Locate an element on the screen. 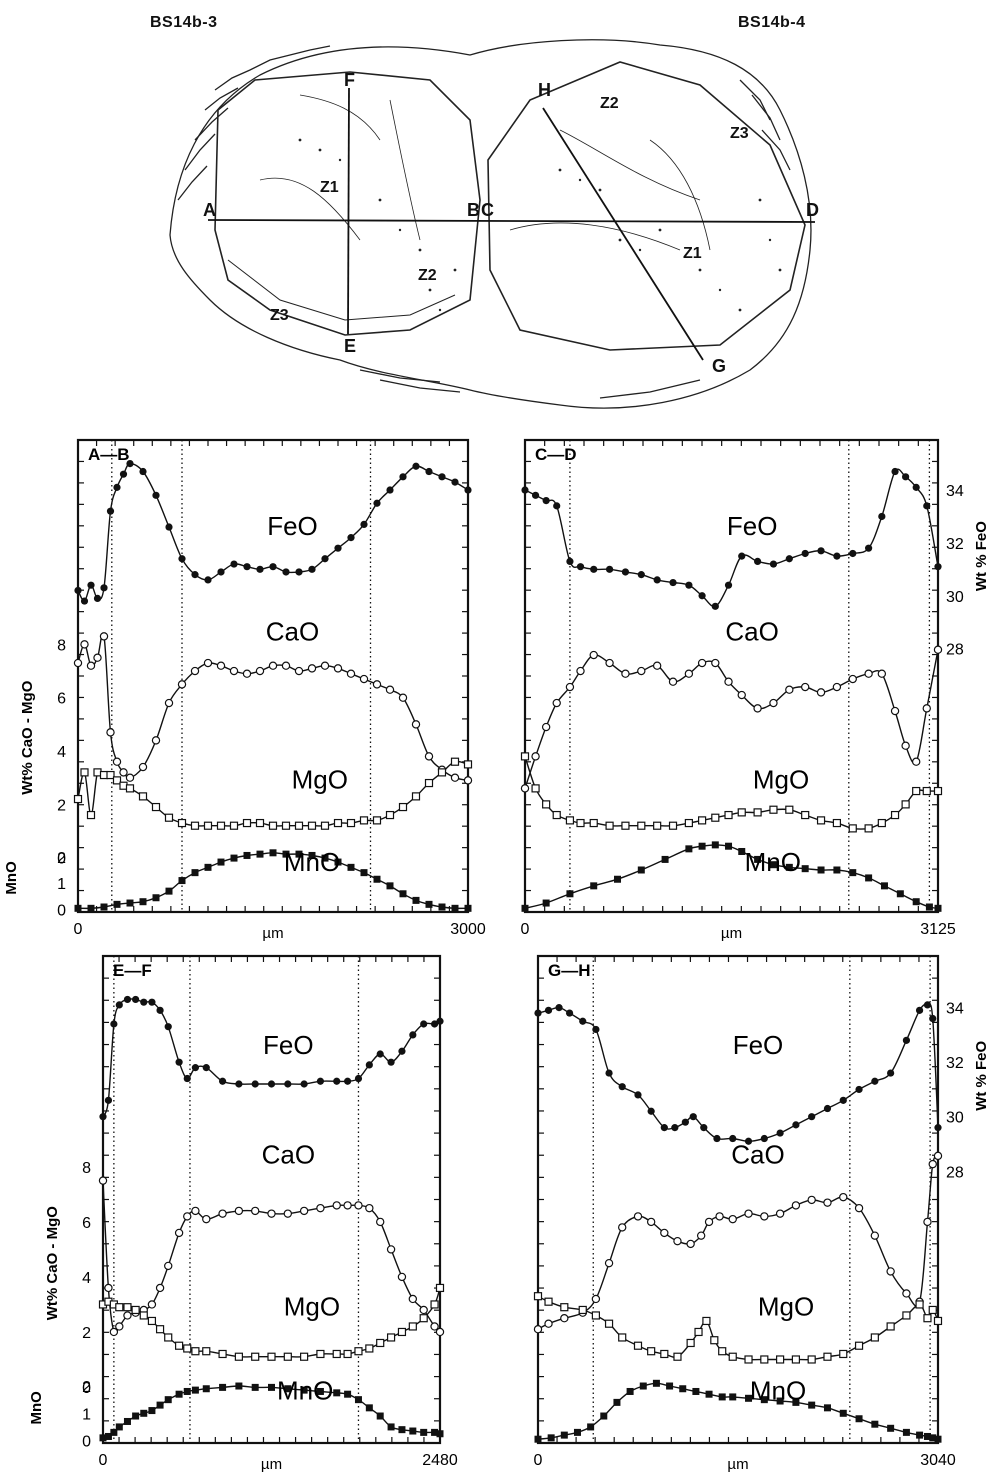  series-feo is located at coordinates (738, 1073).